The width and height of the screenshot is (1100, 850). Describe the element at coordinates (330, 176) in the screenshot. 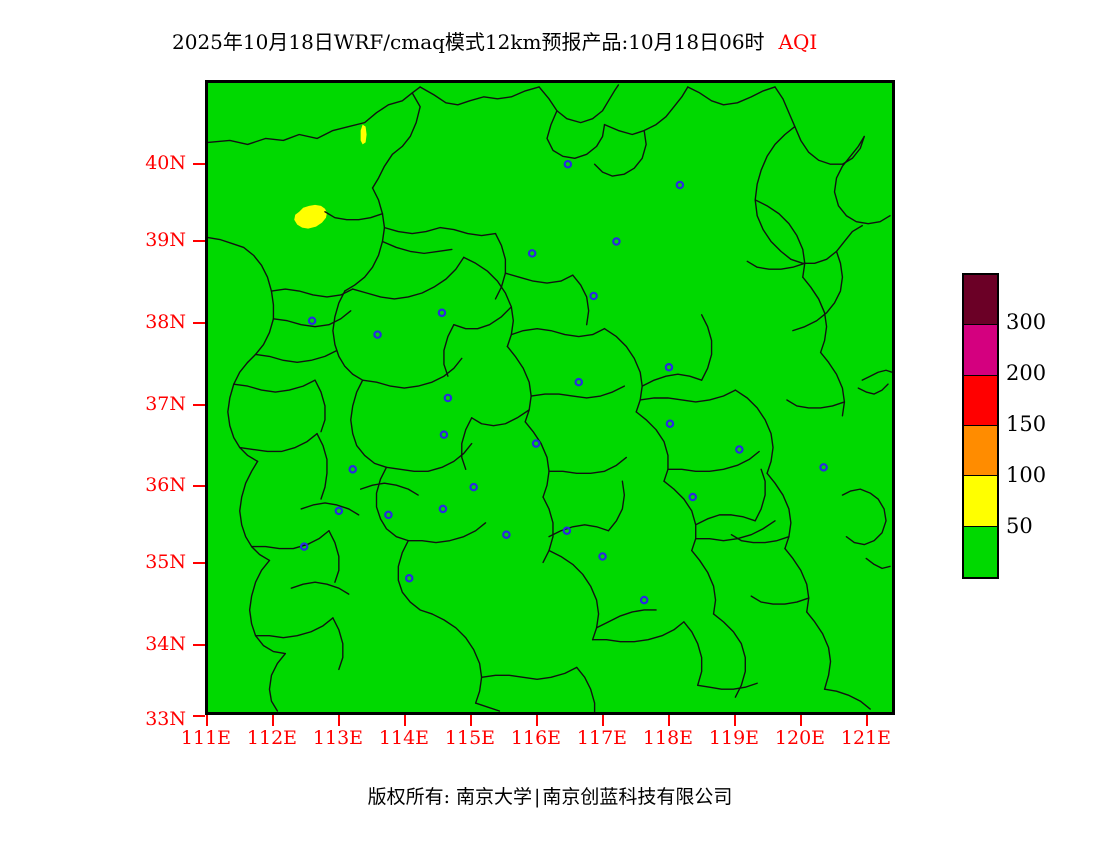

I see `aqi-band-good-patch` at that location.